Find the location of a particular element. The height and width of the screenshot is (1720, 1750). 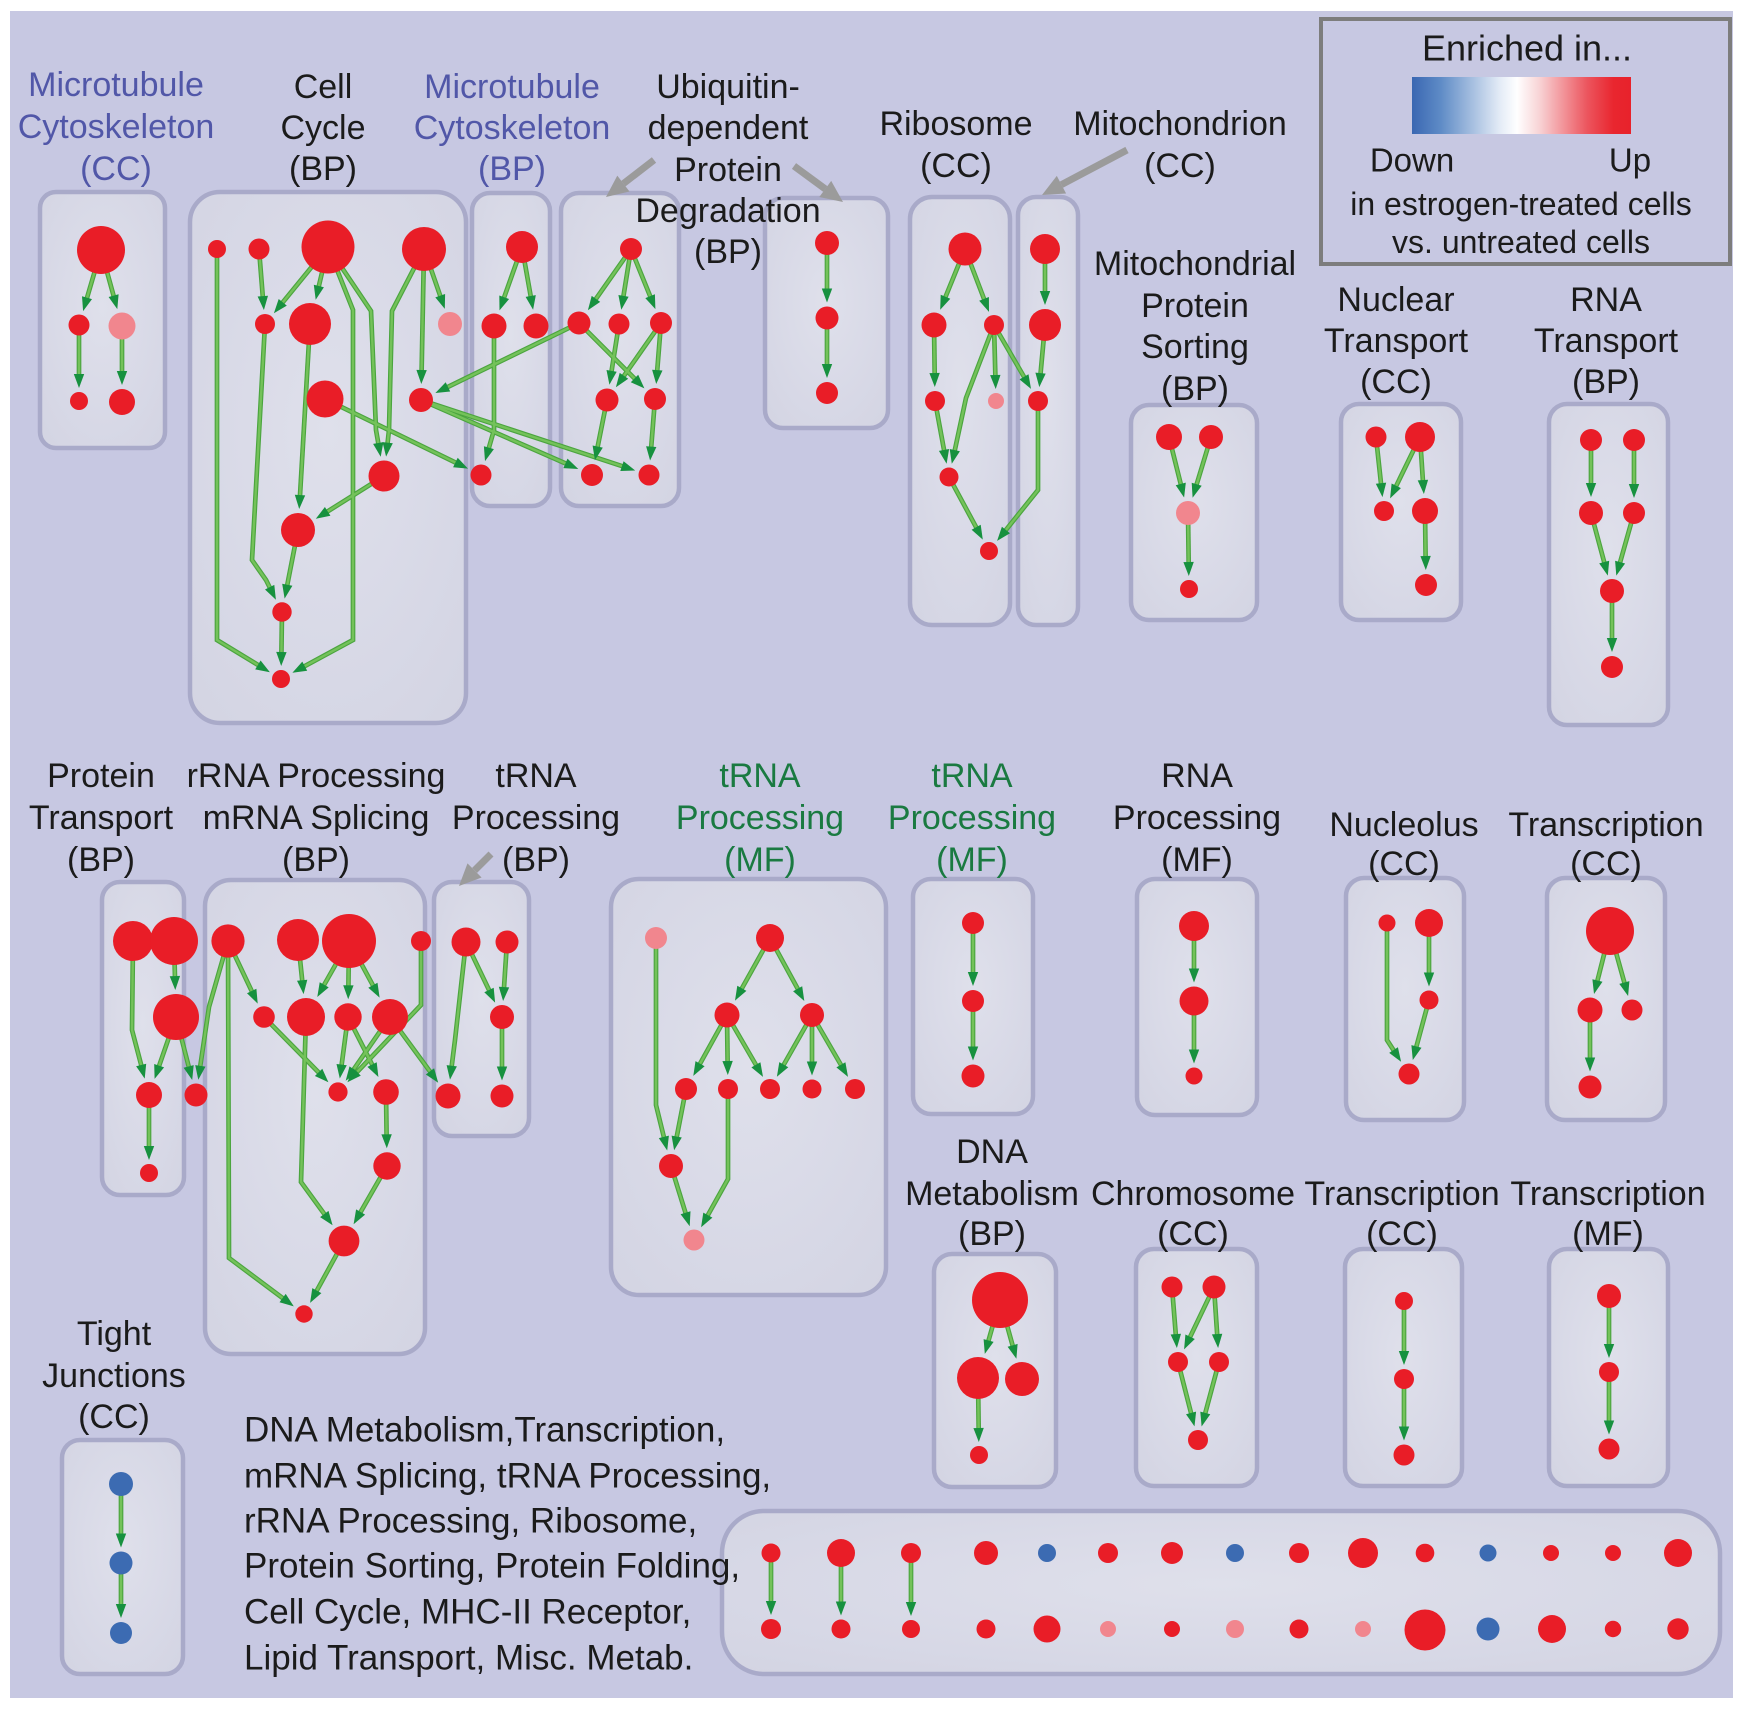

svg-text: Tight is located at coordinates (114, 1334).